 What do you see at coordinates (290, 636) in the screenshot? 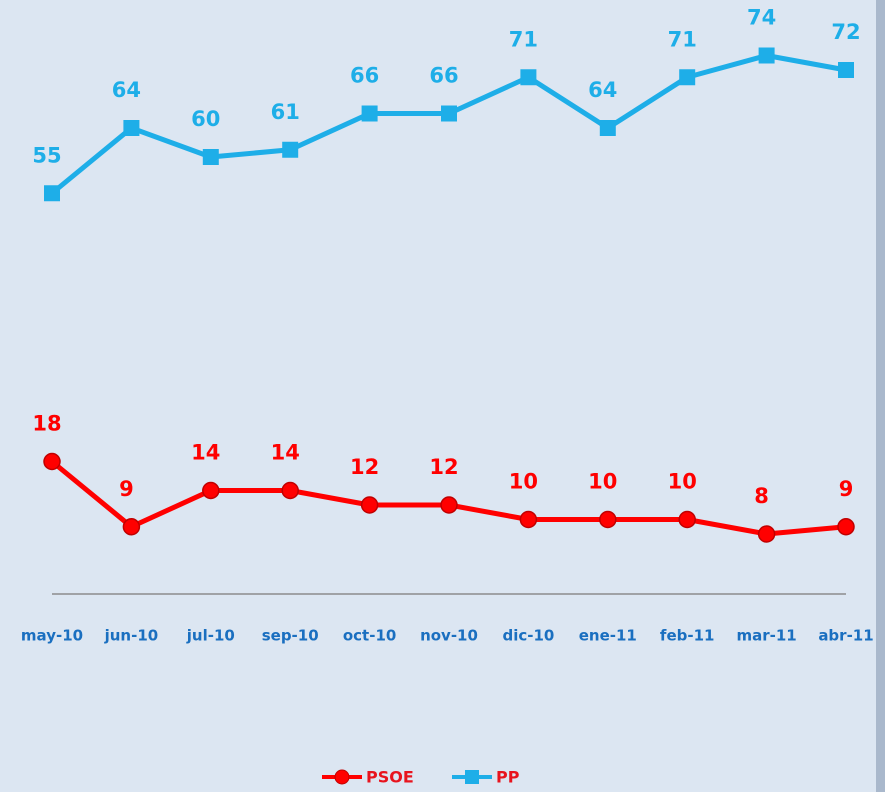
I see `x-tick-label: sep-10` at bounding box center [290, 636].